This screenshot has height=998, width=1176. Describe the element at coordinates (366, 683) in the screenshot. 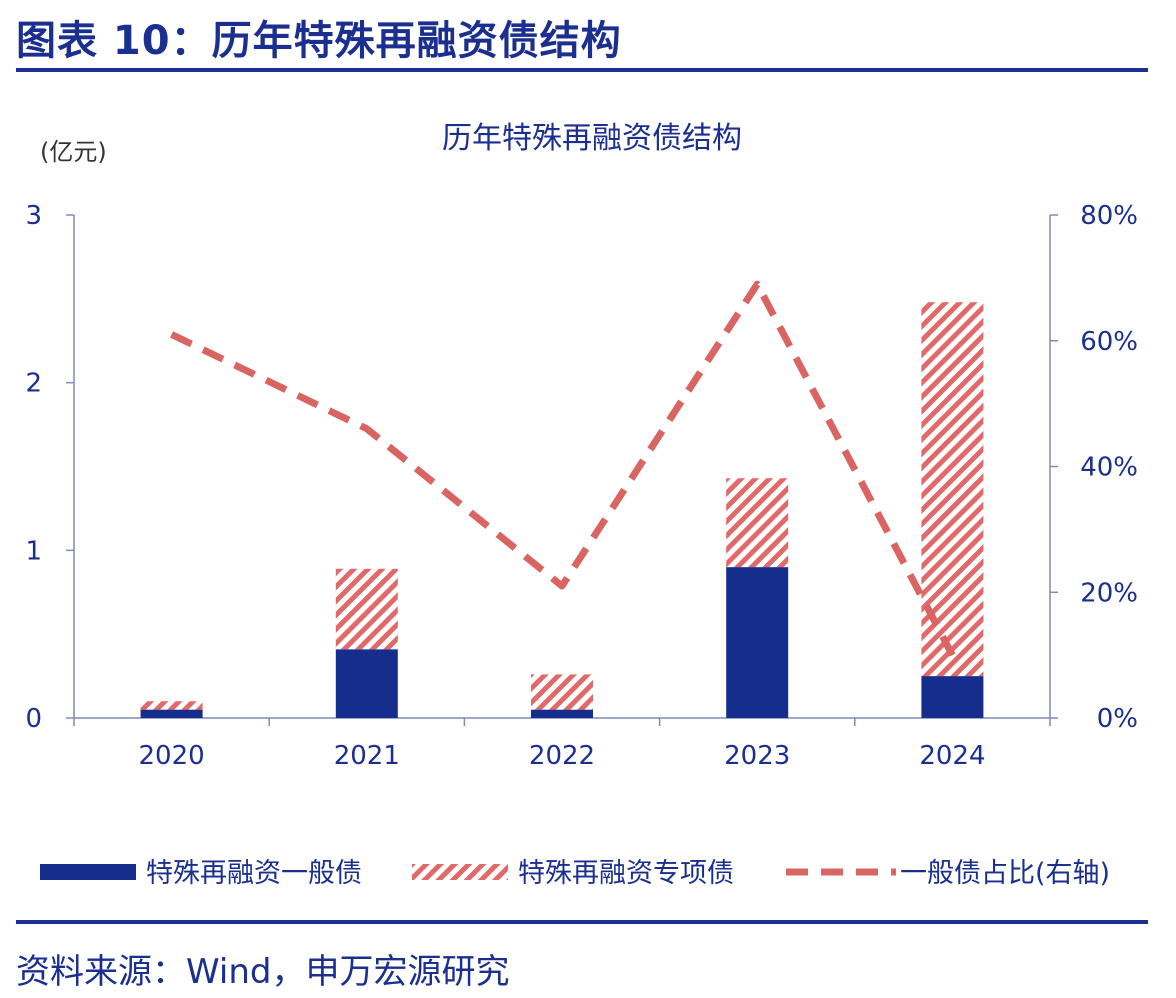

I see `bar-general-2021` at that location.